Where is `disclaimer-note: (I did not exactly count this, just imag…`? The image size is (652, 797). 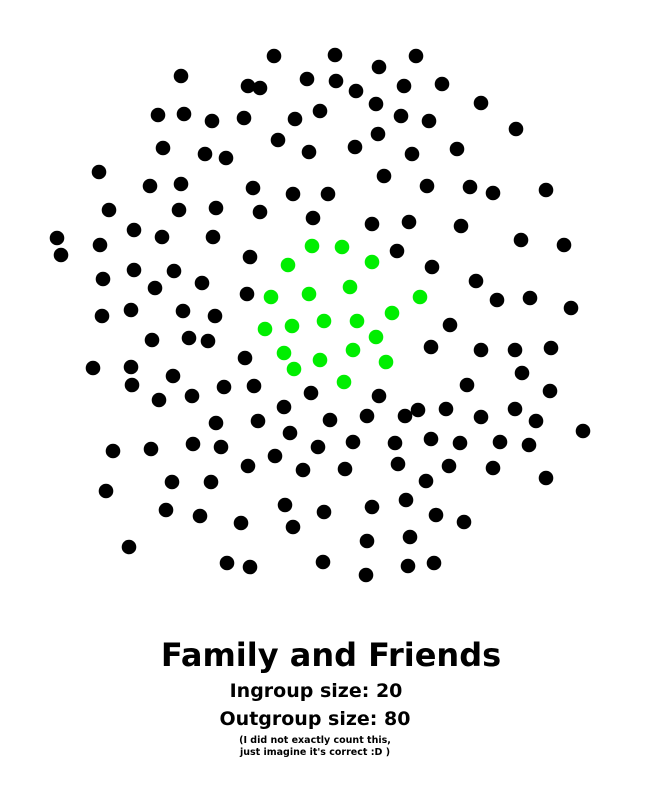
disclaimer-note: (I did not exactly count this, just imag… is located at coordinates (315, 747).